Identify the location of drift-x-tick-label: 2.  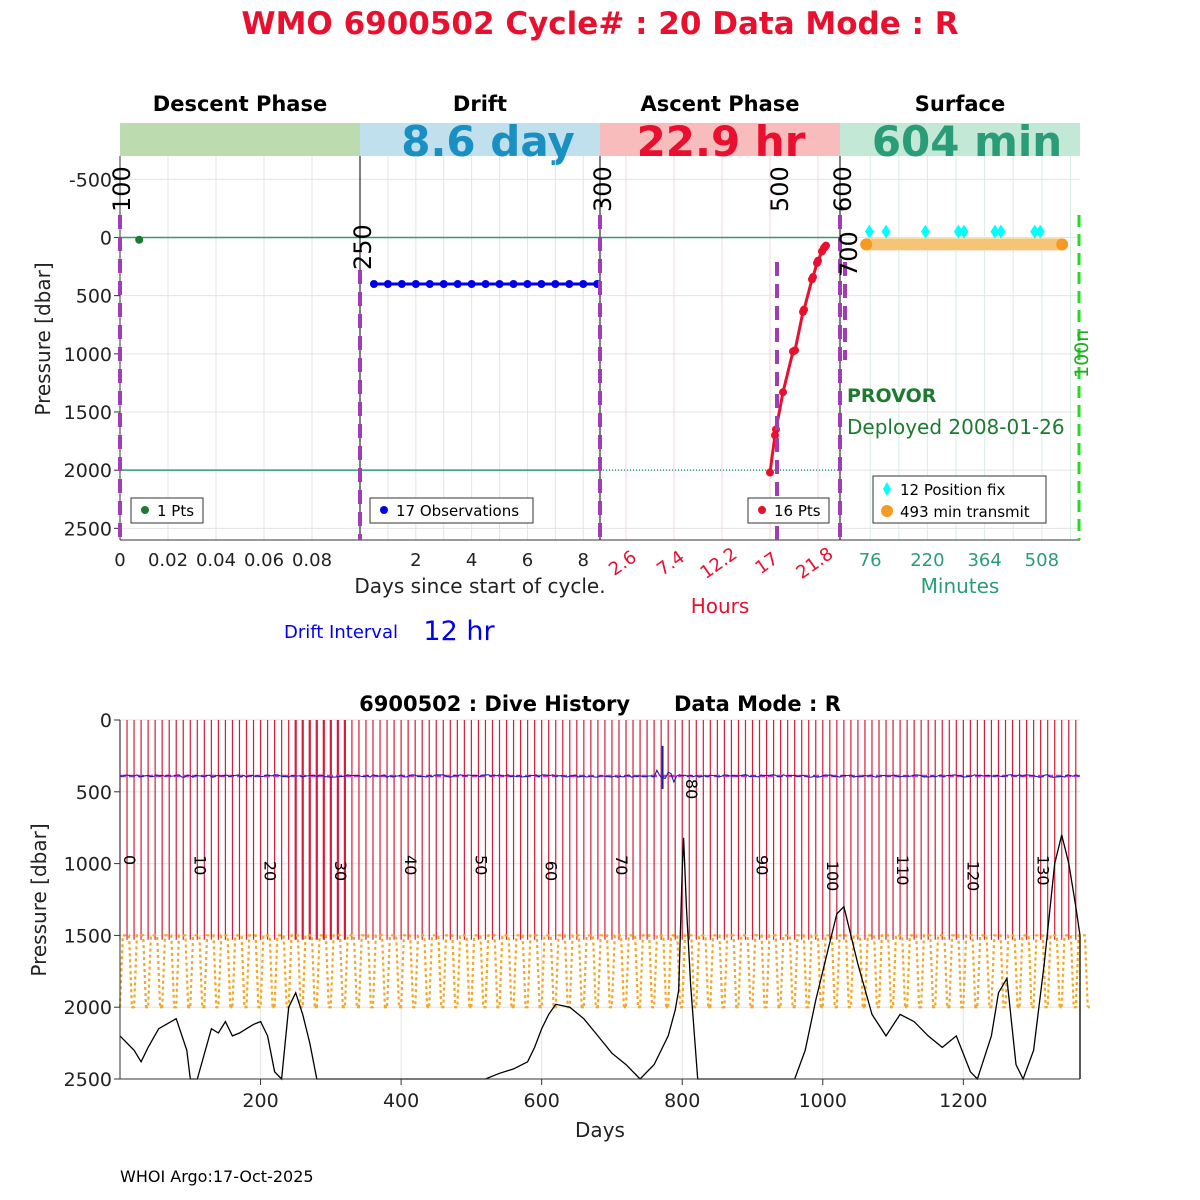
(415, 560).